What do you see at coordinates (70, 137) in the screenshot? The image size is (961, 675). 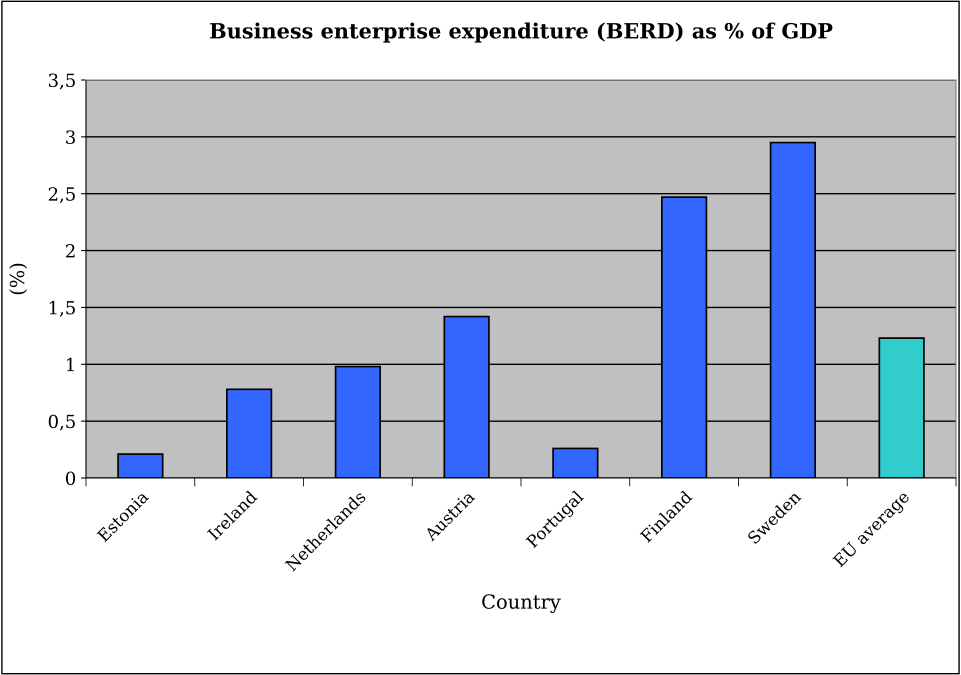 I see `y-tick-label: 3` at bounding box center [70, 137].